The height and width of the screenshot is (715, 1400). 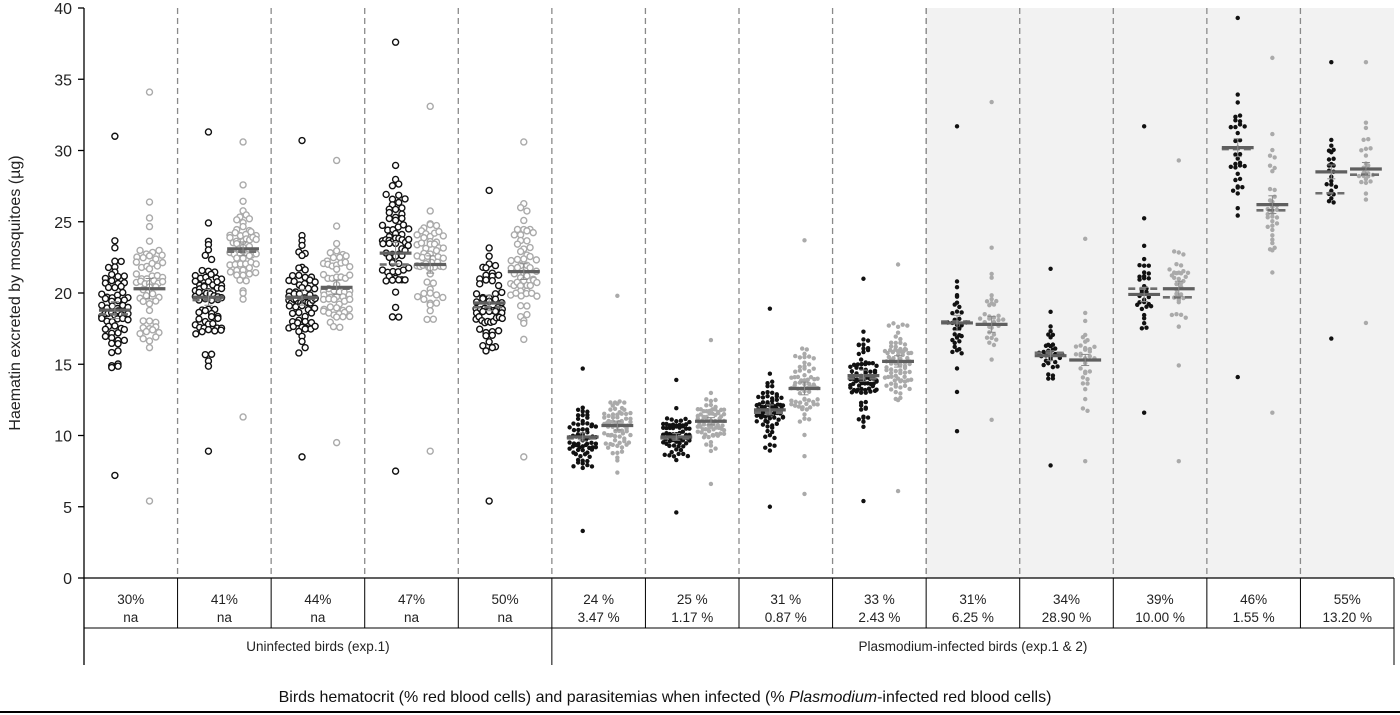 What do you see at coordinates (1160, 599) in the screenshot?
I see `hematocrit-label: 39%` at bounding box center [1160, 599].